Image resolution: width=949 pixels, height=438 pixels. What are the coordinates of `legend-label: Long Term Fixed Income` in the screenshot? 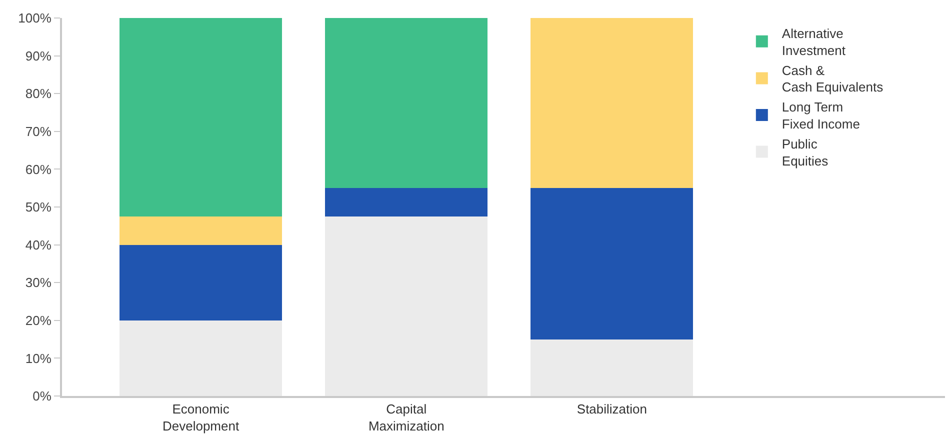 It's located at (821, 116).